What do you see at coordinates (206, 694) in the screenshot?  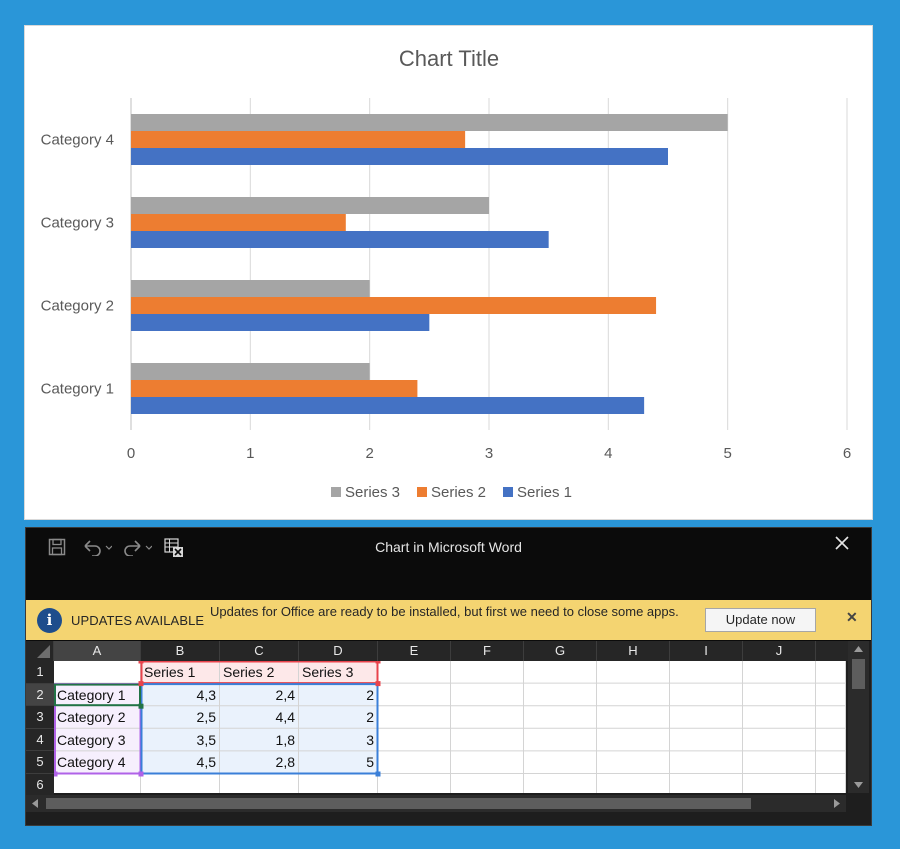 I see `cell-b2: 4,3` at bounding box center [206, 694].